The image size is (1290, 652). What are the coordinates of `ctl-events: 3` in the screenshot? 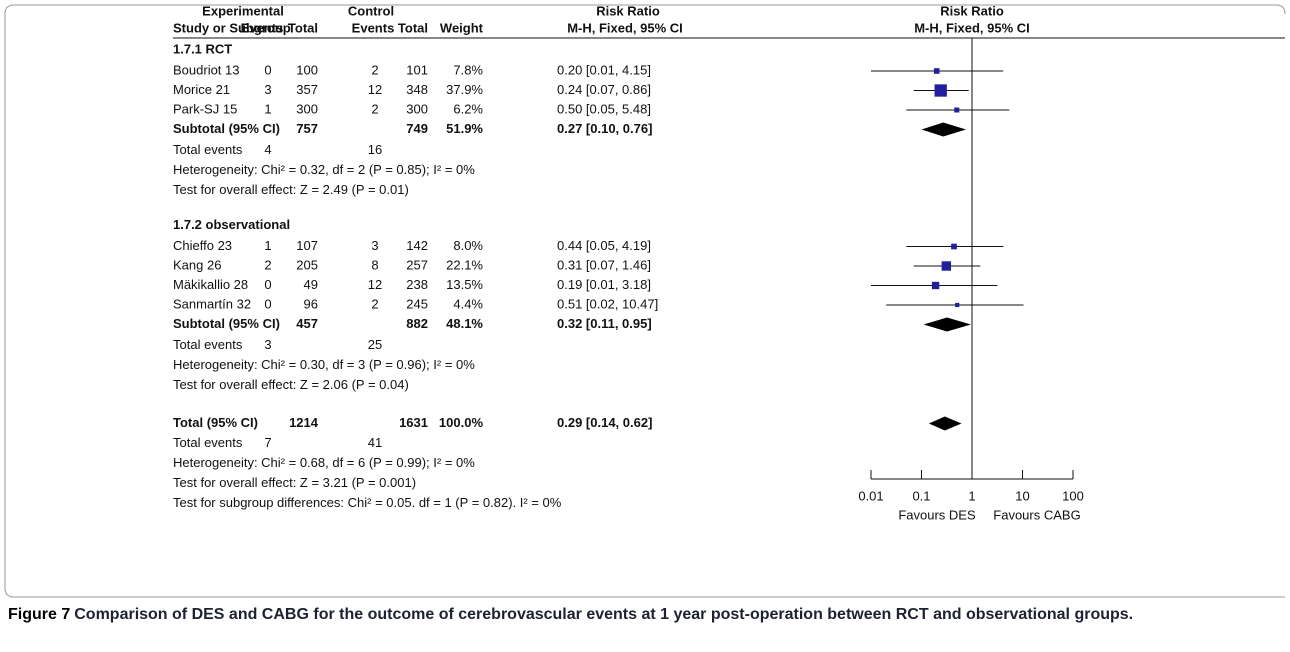 It's located at (374, 245).